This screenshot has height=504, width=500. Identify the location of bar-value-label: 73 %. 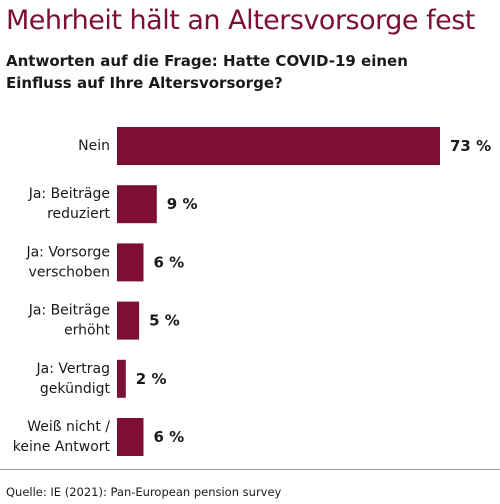
(470, 146).